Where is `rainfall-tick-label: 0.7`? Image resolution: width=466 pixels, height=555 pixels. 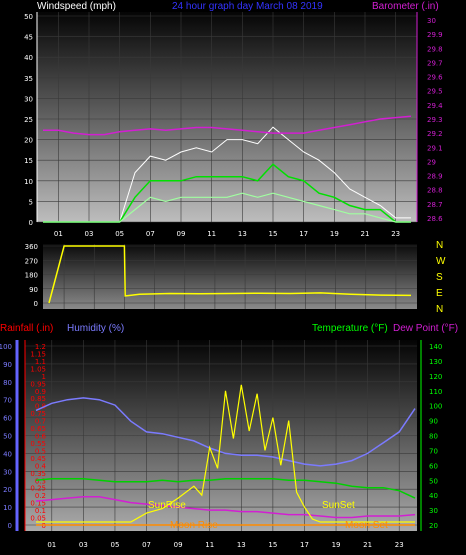 rainfall-tick-label: 0.7 is located at coordinates (40, 422).